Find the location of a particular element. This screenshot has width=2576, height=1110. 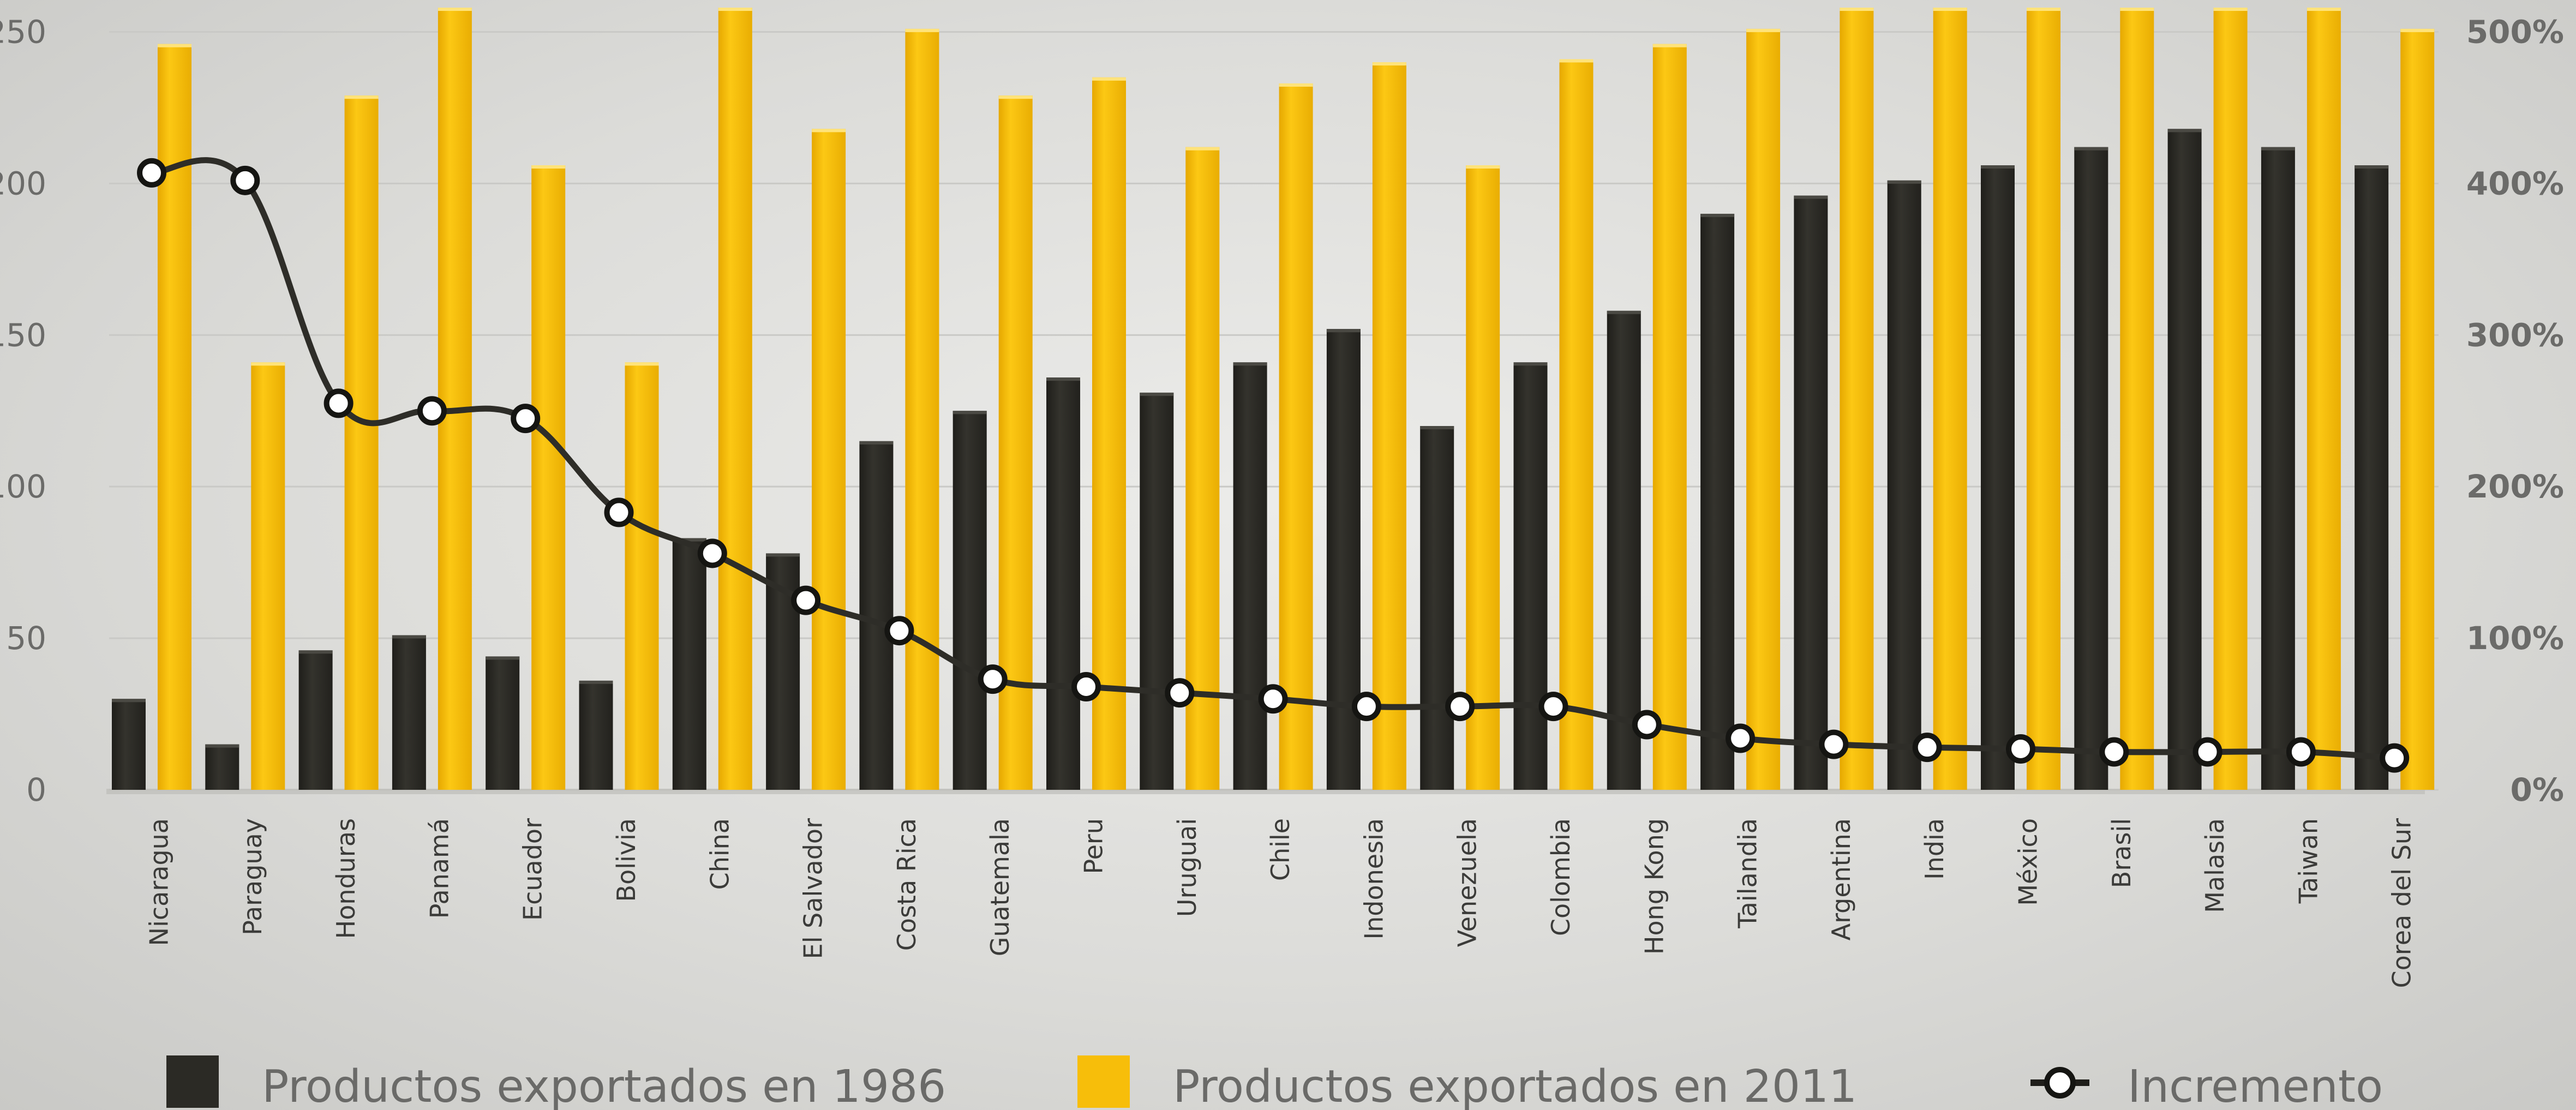

legend-label-incremento: Incremento is located at coordinates (2256, 1085).